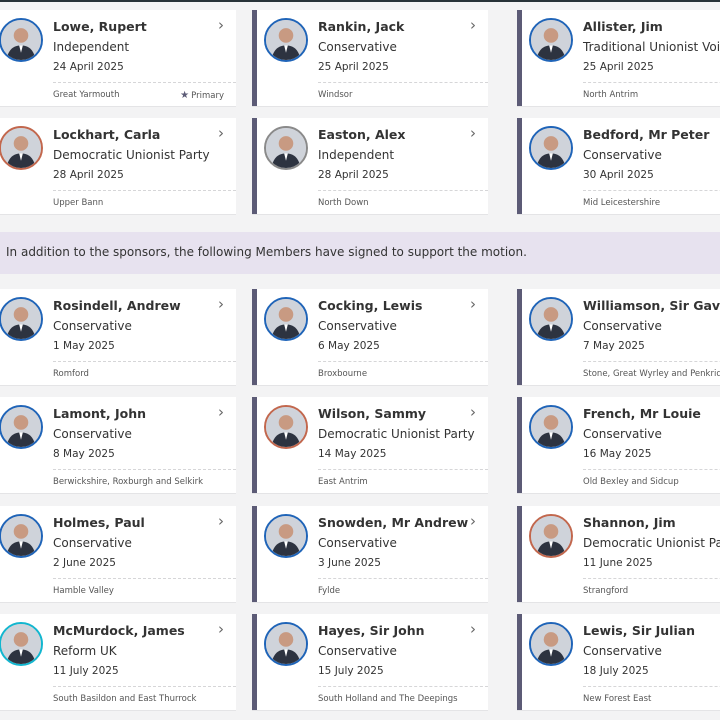 The image size is (720, 720). What do you see at coordinates (651, 374) in the screenshot?
I see `member-constituency: Stone, Great Wyrley and Penkridge` at bounding box center [651, 374].